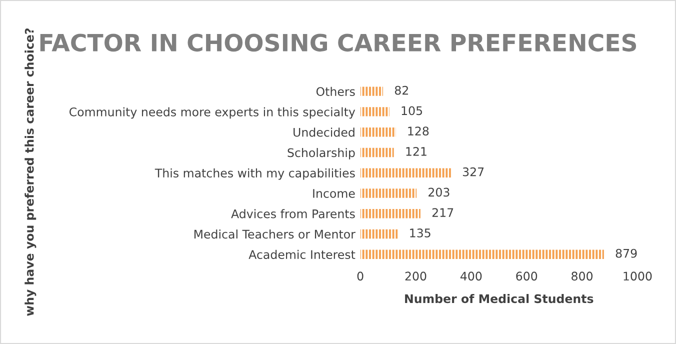 This screenshot has height=344, width=676. What do you see at coordinates (415, 276) in the screenshot?
I see `x-tick-label: 200` at bounding box center [415, 276].